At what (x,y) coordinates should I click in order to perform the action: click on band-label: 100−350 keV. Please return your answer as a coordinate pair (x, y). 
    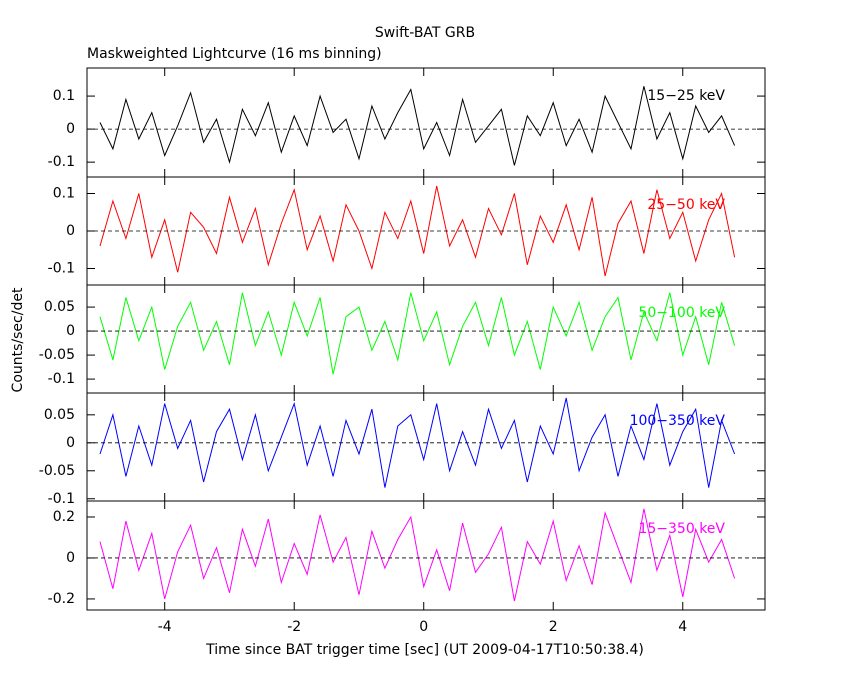
    Looking at the image, I should click on (678, 421).